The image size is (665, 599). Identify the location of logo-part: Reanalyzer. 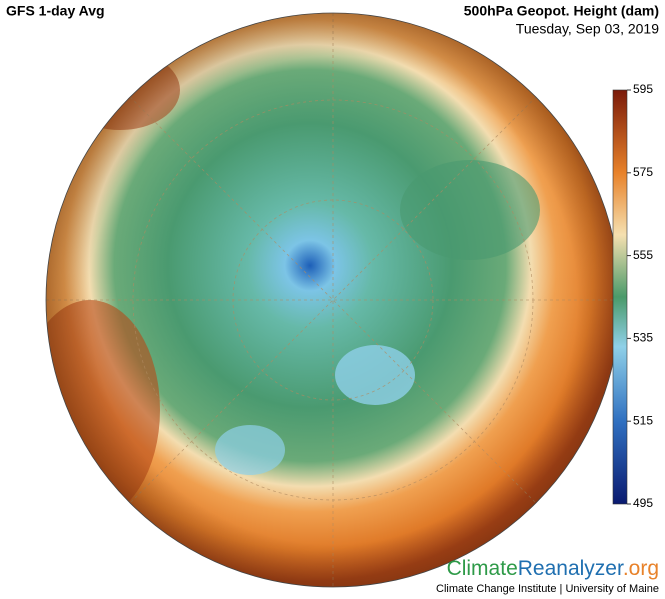
(571, 568).